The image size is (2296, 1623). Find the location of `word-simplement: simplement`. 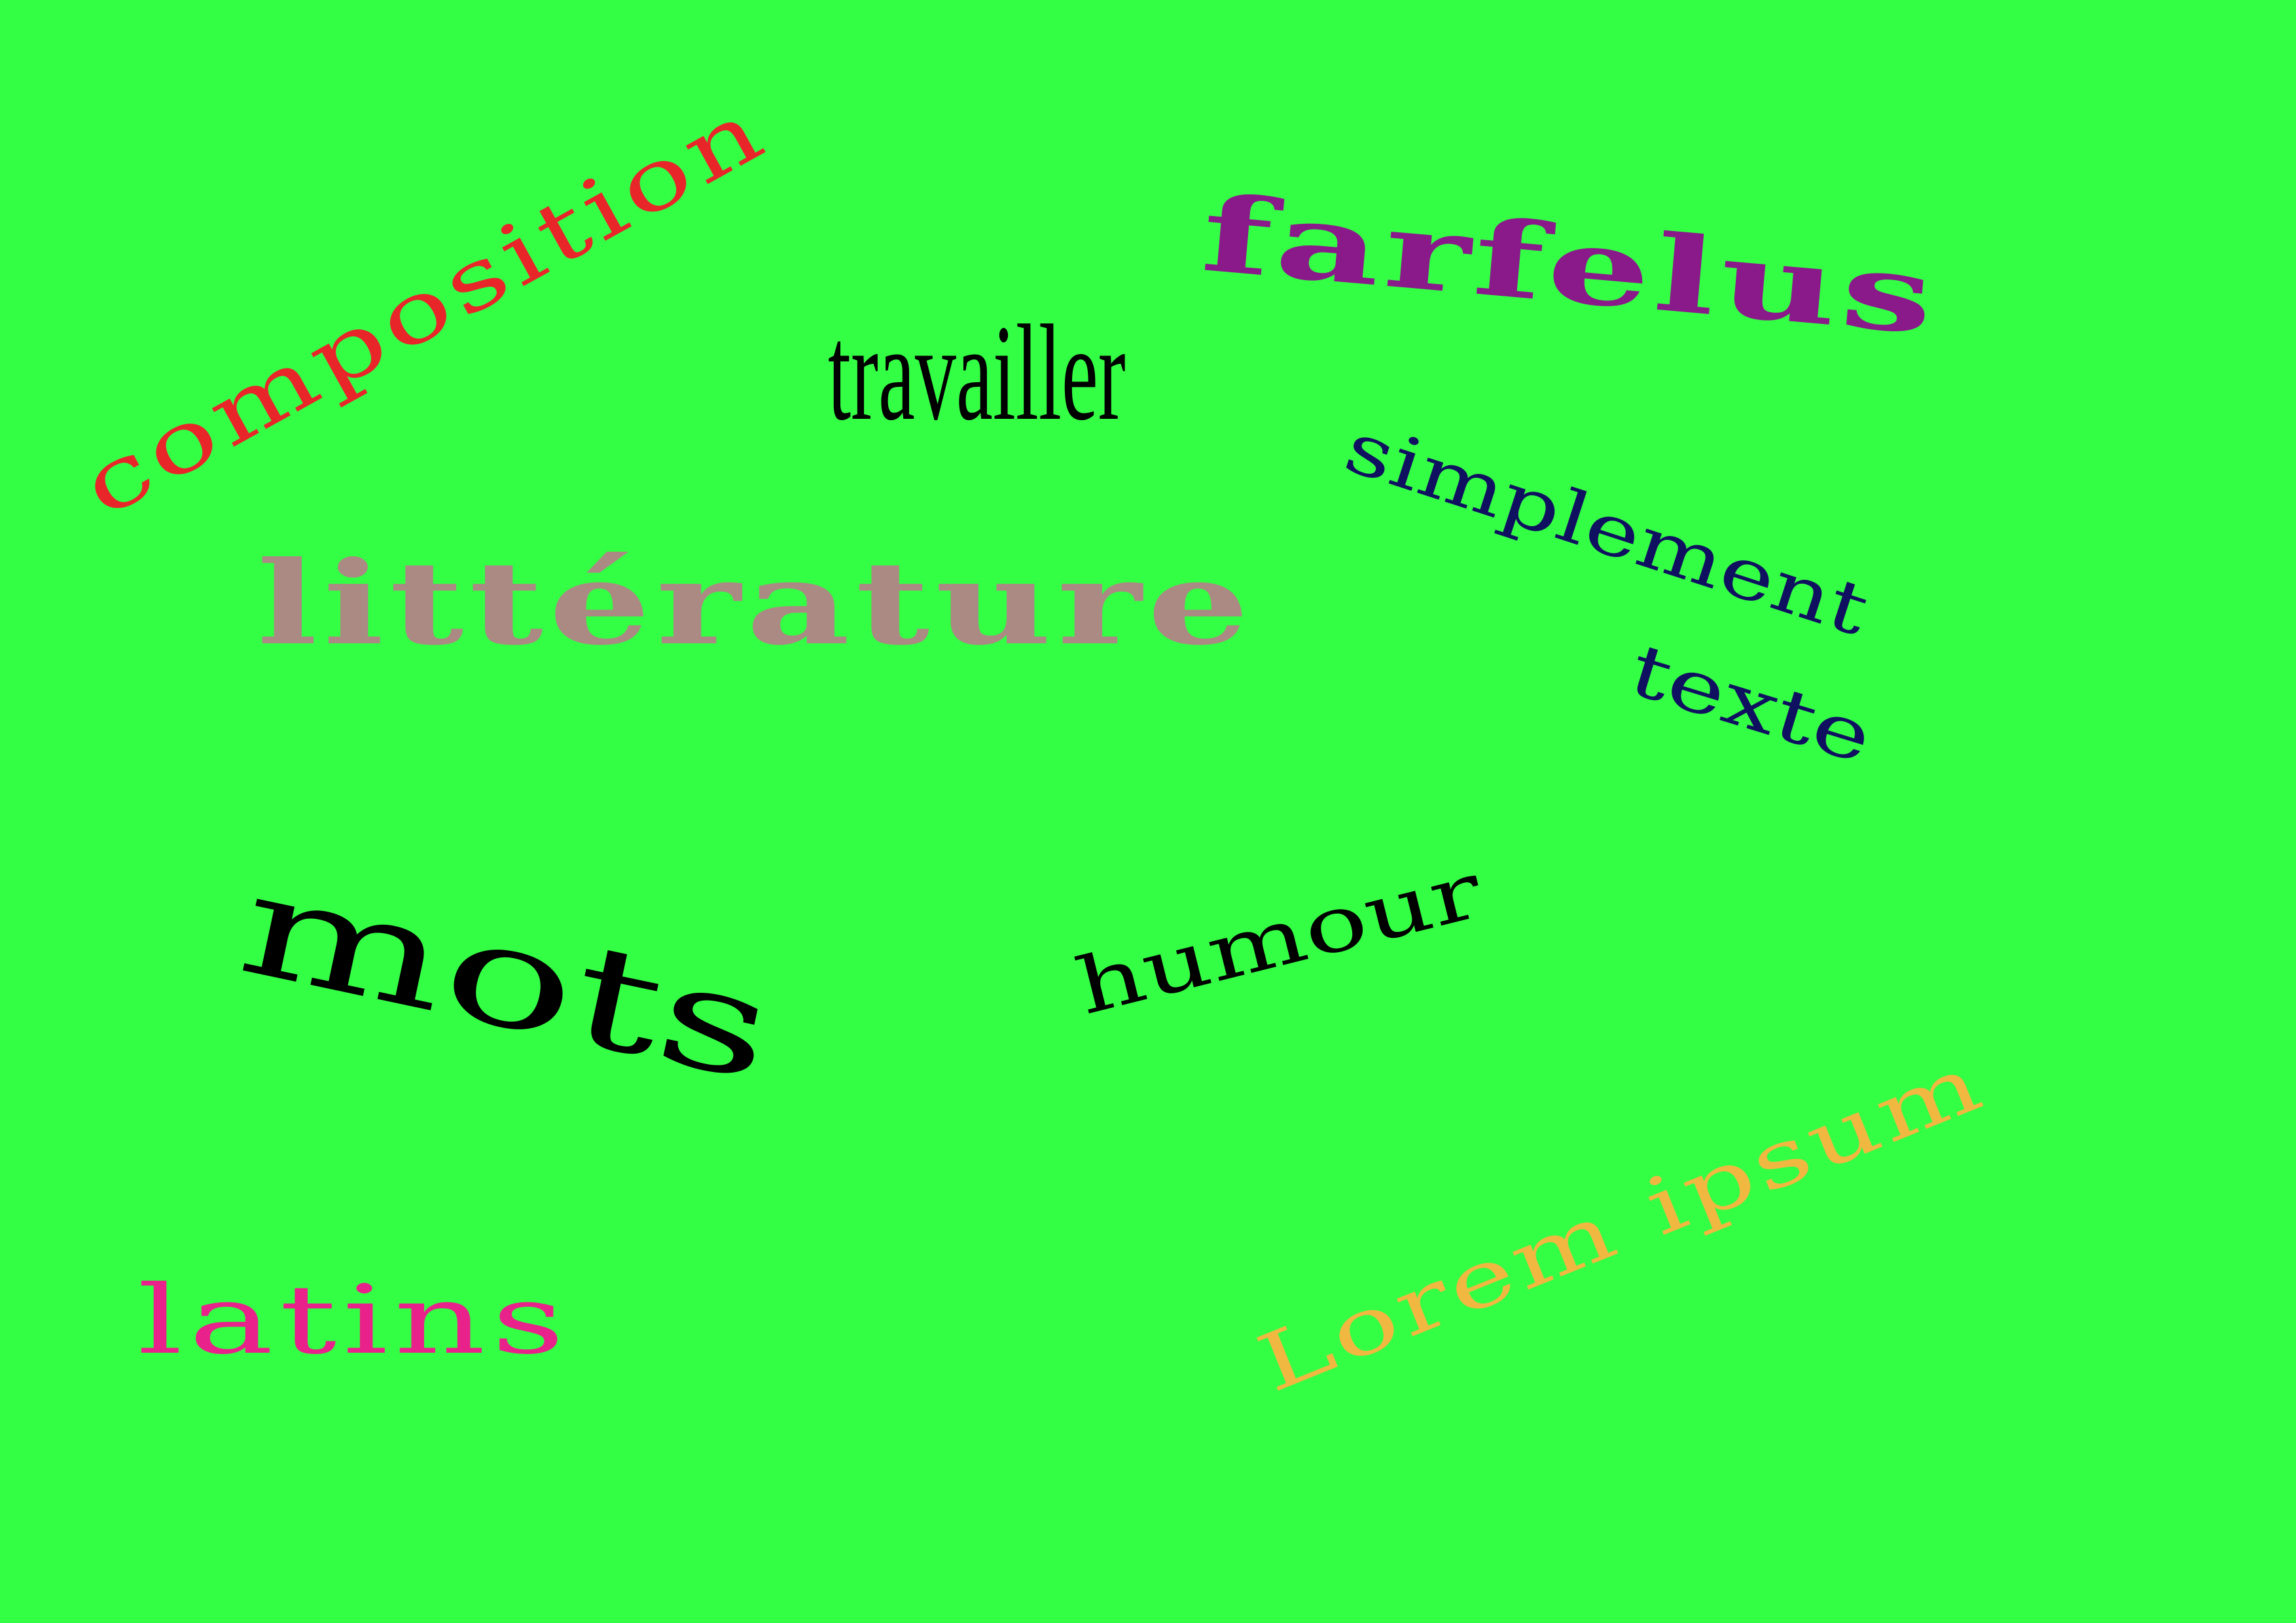

word-simplement: simplement is located at coordinates (1607, 529).